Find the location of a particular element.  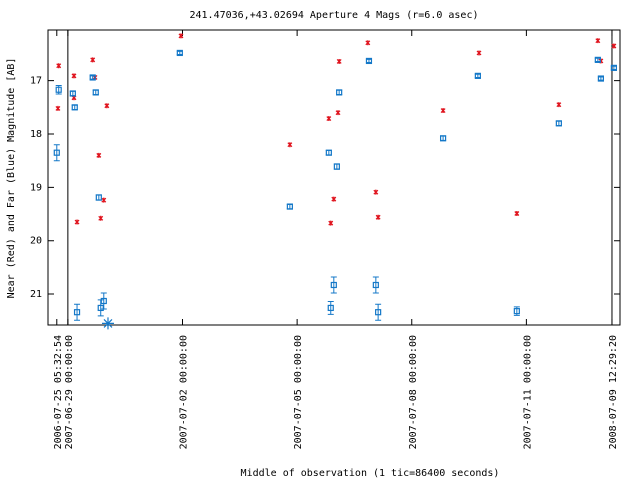

y-tick-label: 17 is located at coordinates (36, 81).